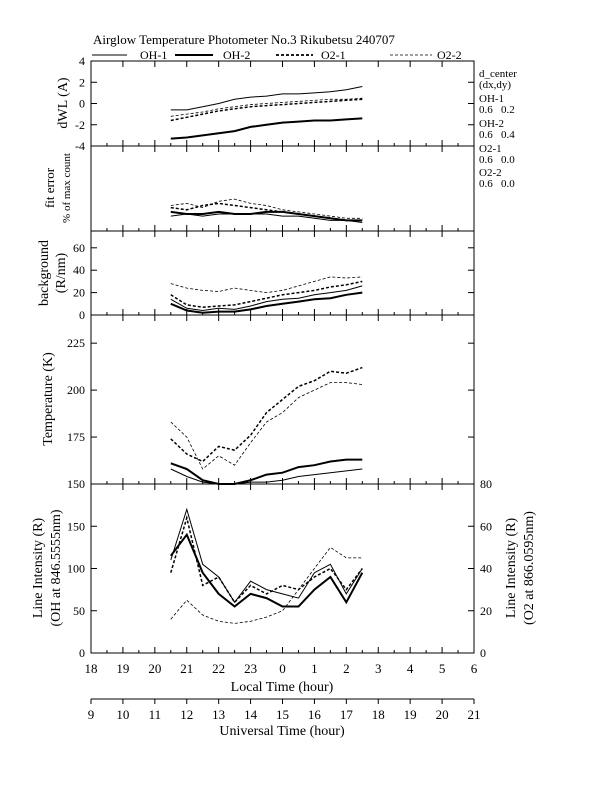 The width and height of the screenshot is (612, 792). What do you see at coordinates (449, 55) in the screenshot?
I see `legend-label-o22: O2-2` at bounding box center [449, 55].